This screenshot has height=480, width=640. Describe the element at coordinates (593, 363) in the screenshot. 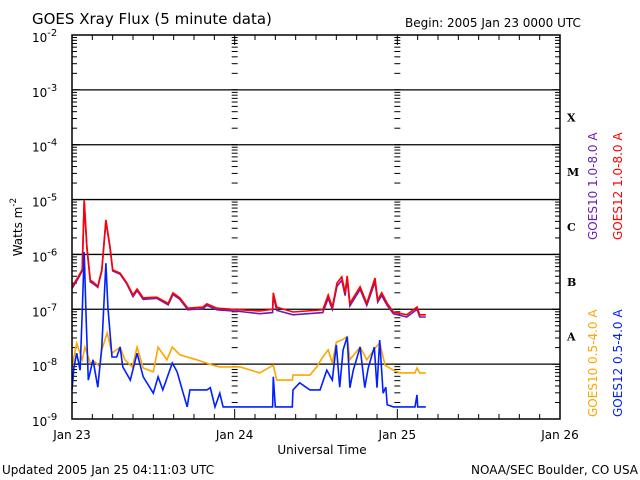

I see `legend-goes10-short: GOES10 0.5-4.0 A` at that location.